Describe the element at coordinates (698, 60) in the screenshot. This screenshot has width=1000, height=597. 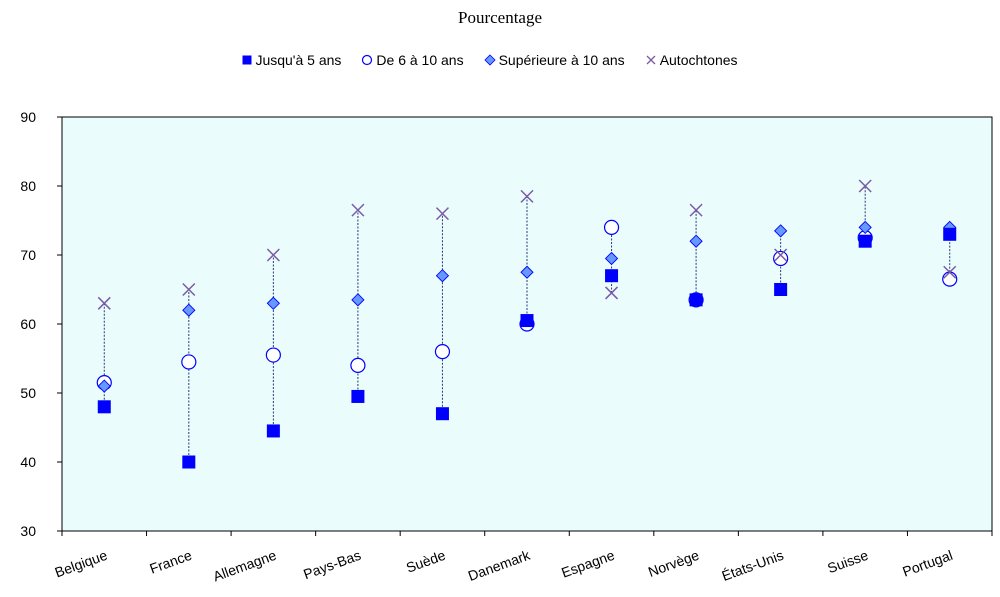
I see `legend-label-series-4: Autochtones` at that location.